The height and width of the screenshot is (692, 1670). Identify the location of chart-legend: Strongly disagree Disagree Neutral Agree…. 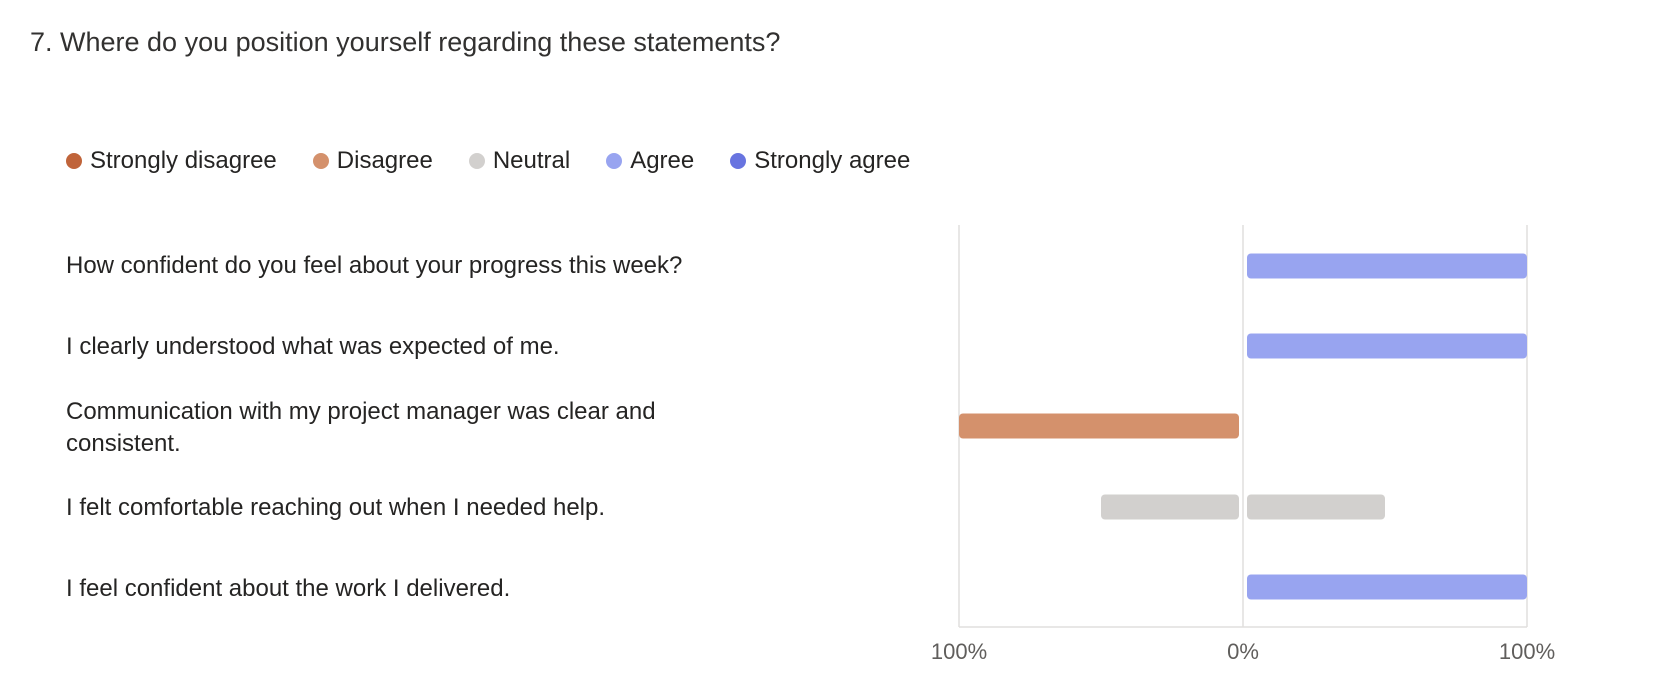
(506, 161).